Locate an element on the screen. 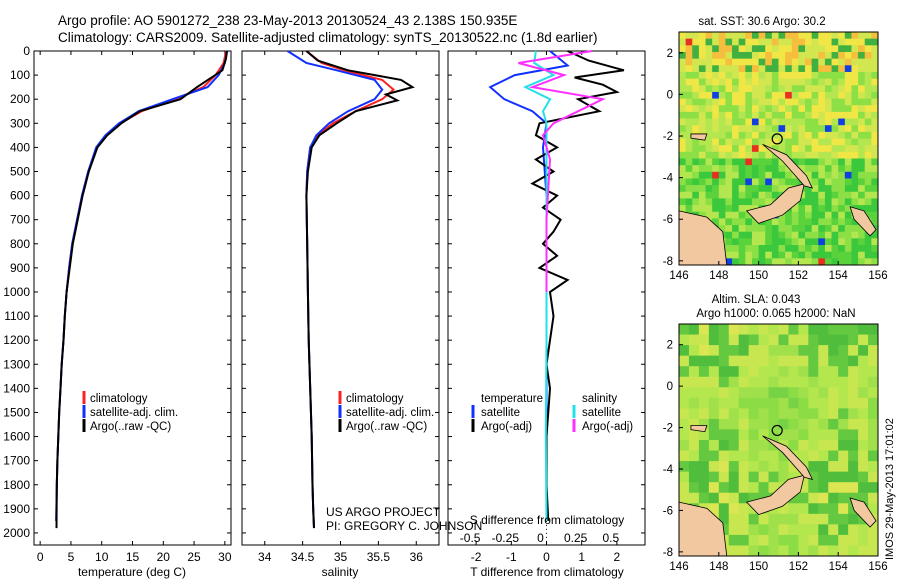  y-tick-label: 0 is located at coordinates (26, 51).